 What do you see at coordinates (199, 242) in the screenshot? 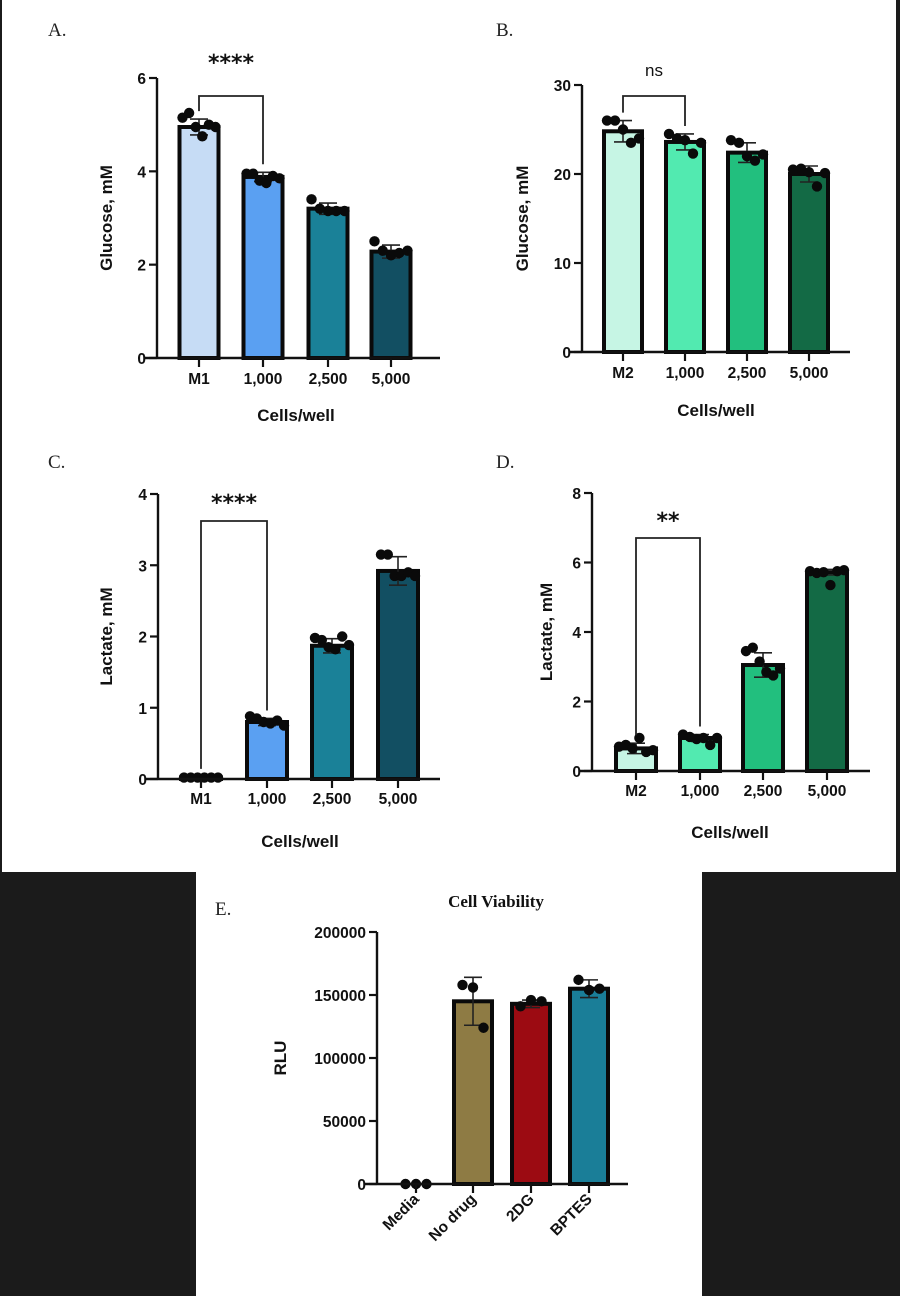
I see `bar-M1` at bounding box center [199, 242].